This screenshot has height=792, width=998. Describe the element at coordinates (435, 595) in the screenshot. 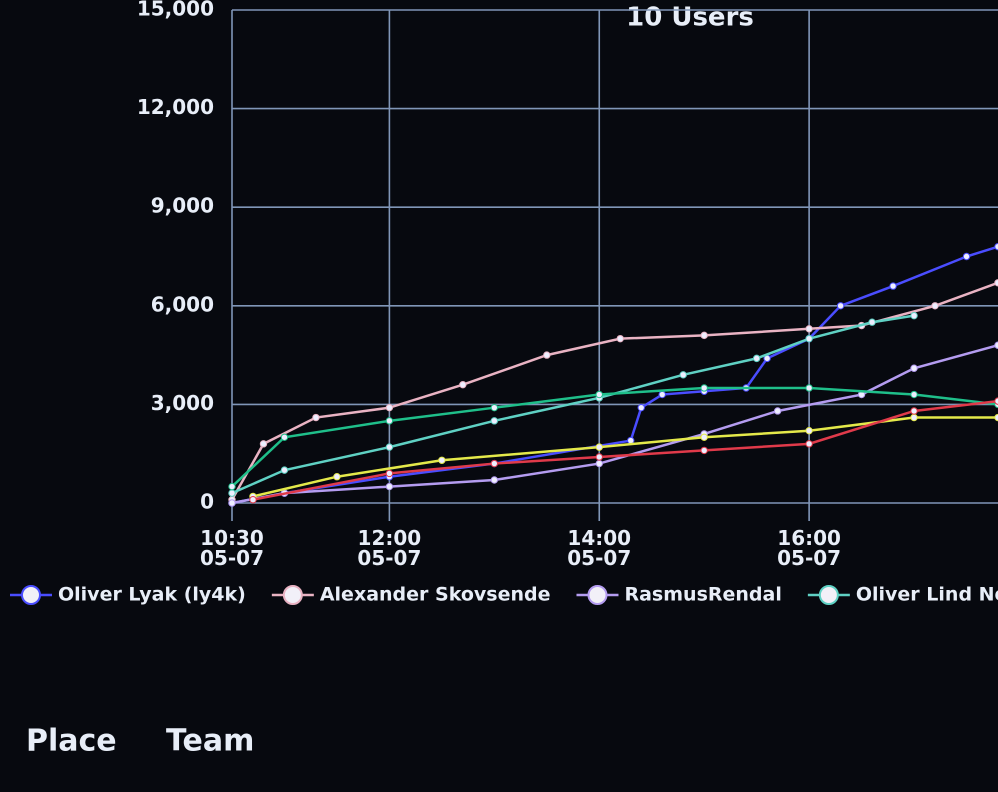

I see `legend-label: Alexander Skovsende` at that location.